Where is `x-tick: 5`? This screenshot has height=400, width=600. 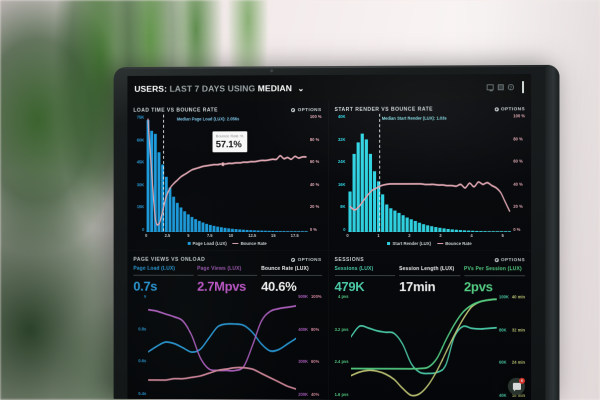
x-tick: 5 is located at coordinates (188, 235).